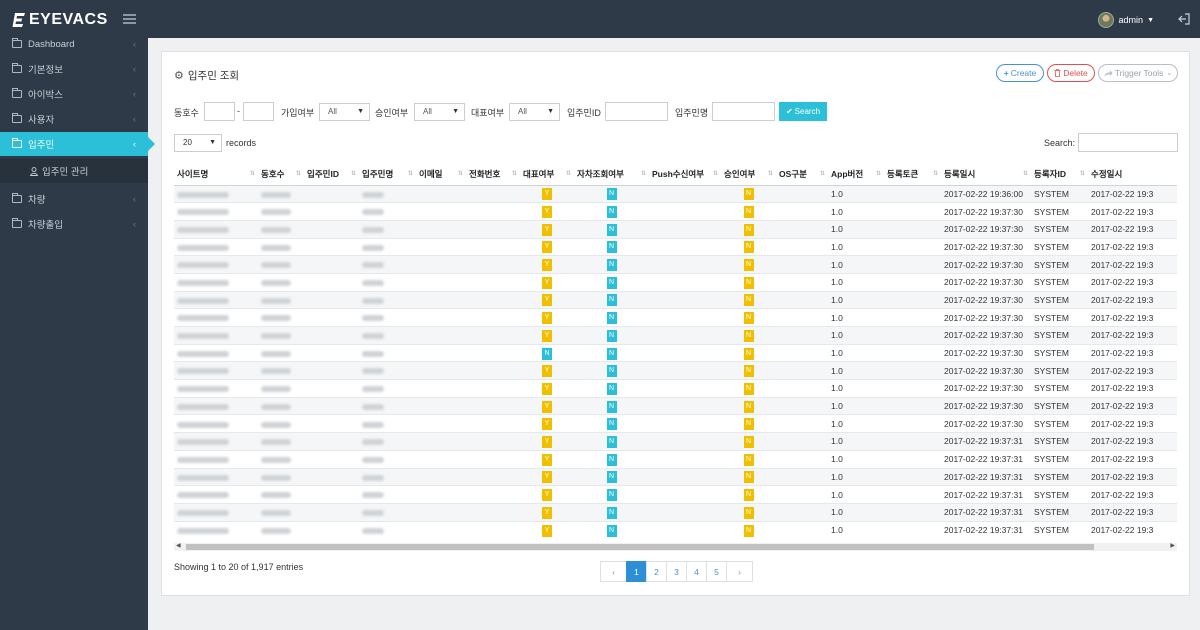 This screenshot has height=630, width=1200. Describe the element at coordinates (1132, 174) in the screenshot. I see `column-header: 수정일시⇅` at that location.